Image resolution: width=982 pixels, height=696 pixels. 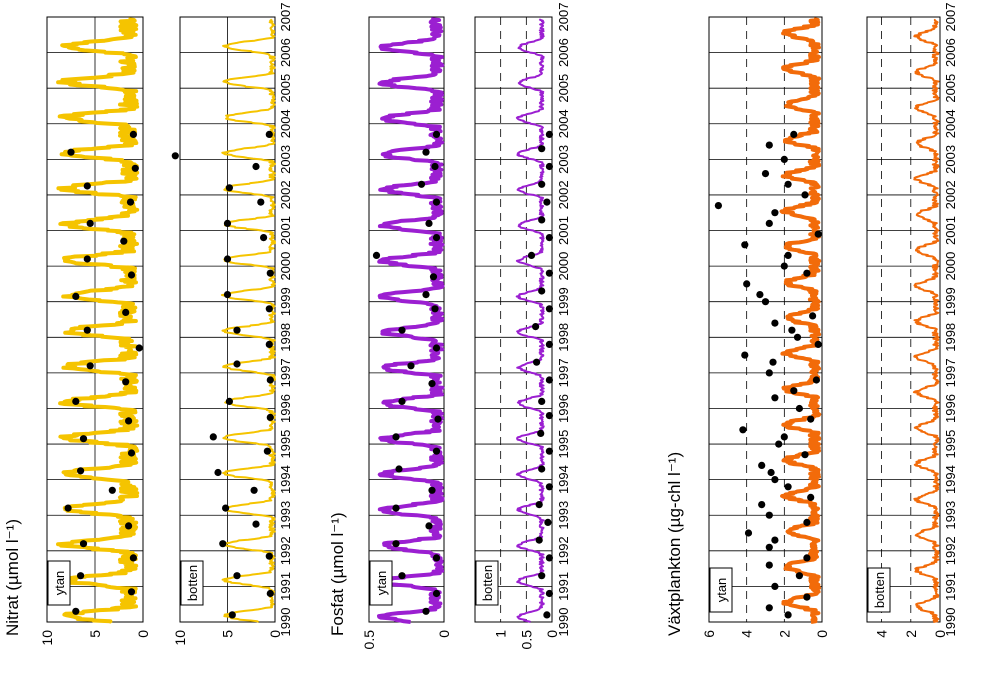 I want to click on fosfat-ytan-panel: 0.5 0 ytan, so click(x=406, y=333).